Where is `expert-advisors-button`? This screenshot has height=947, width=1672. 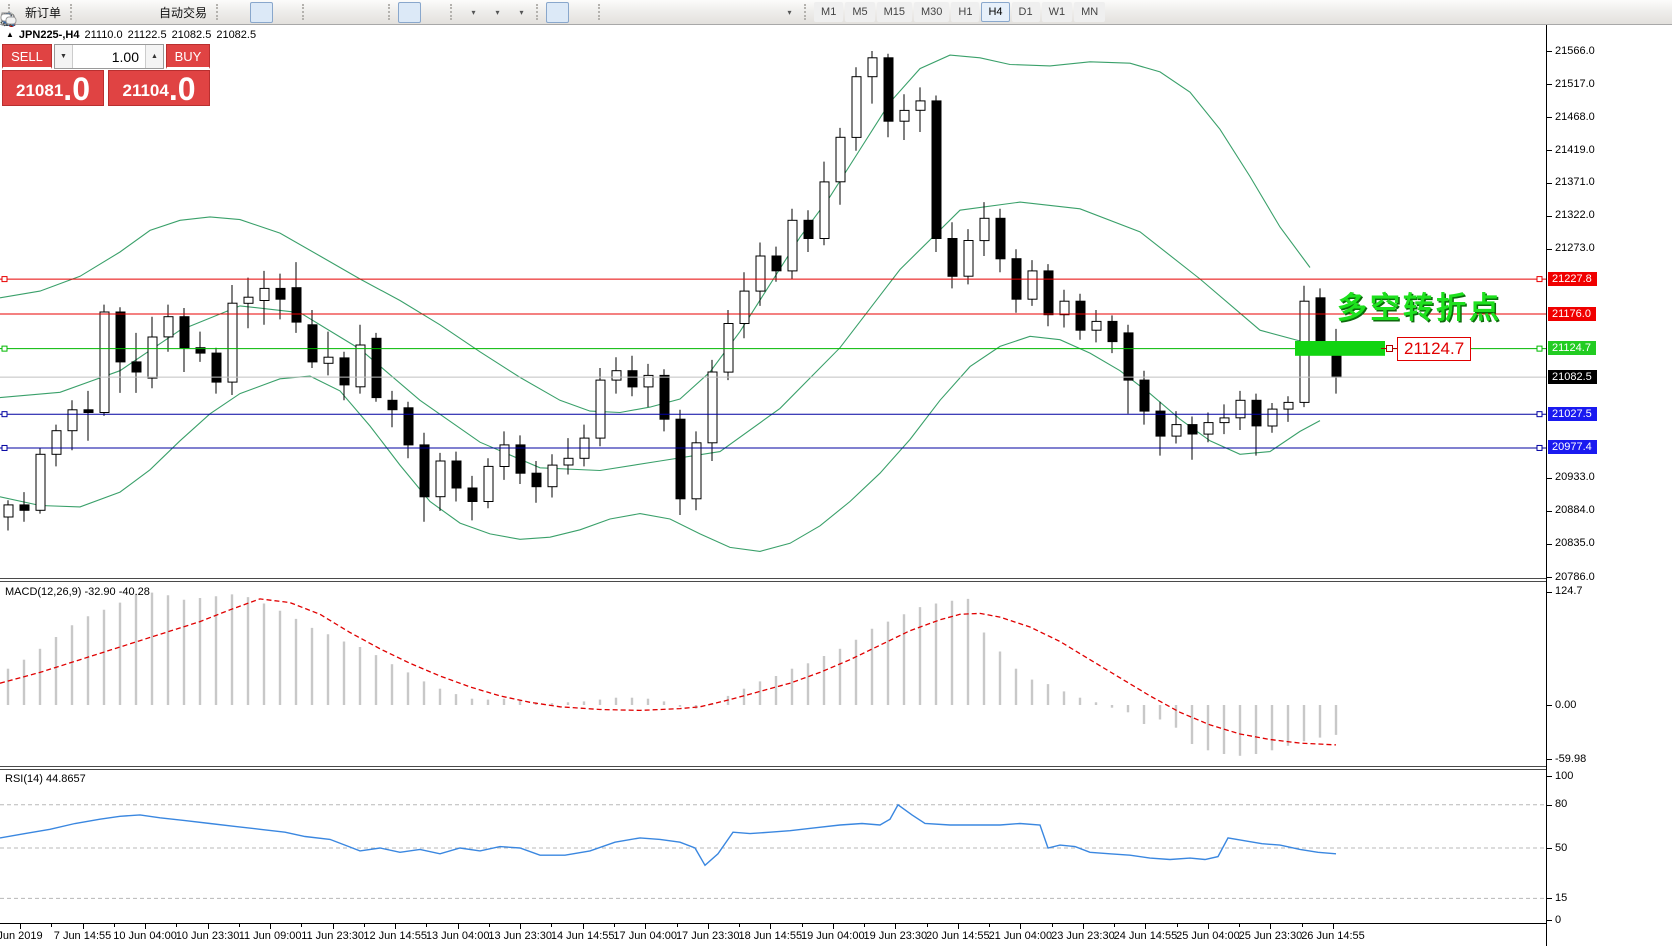
expert-advisors-button is located at coordinates (64, 13).